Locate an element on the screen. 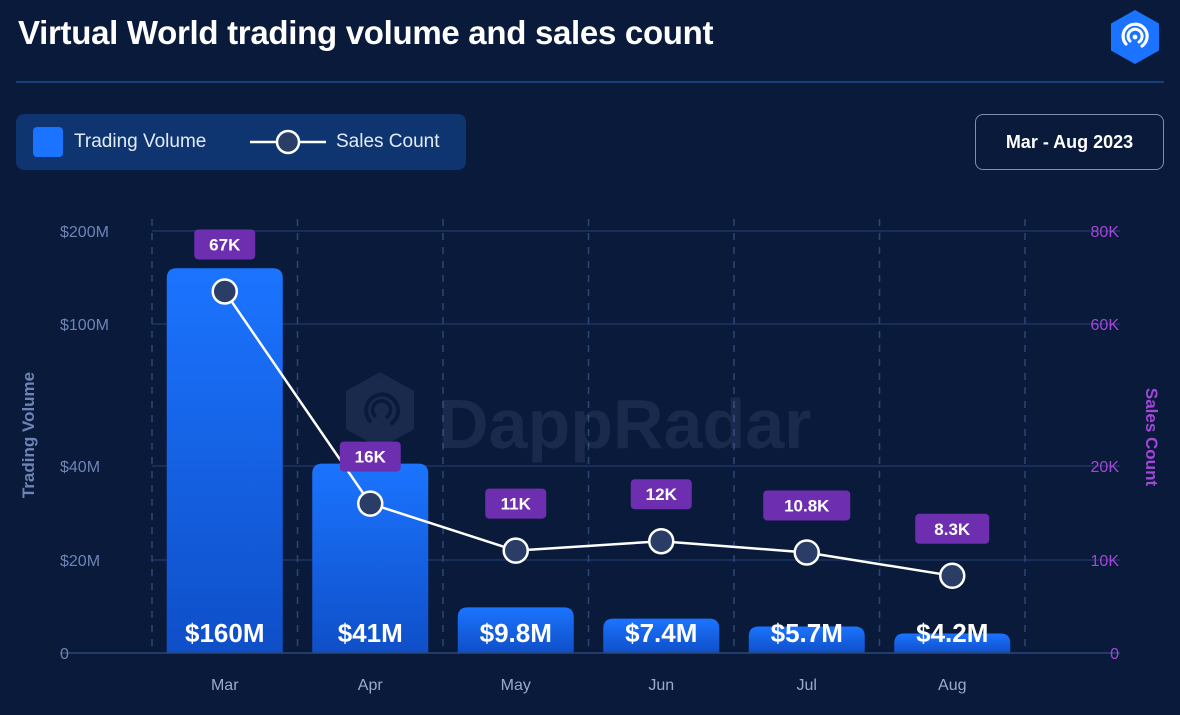 The image size is (1180, 715). x-tick-label: Jul is located at coordinates (807, 685).